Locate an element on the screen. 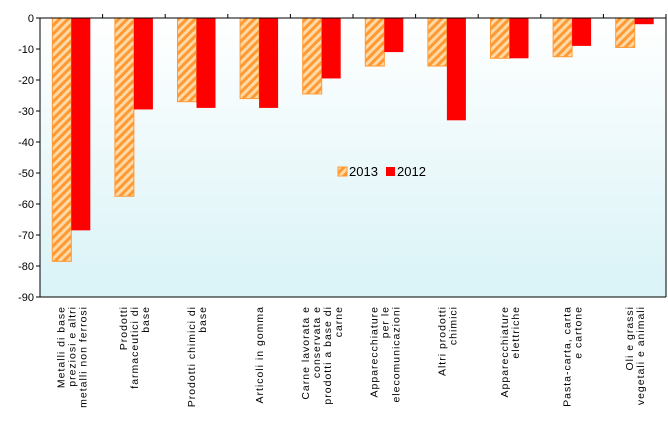  category-label-line: prodotti a base di is located at coordinates (328, 355).